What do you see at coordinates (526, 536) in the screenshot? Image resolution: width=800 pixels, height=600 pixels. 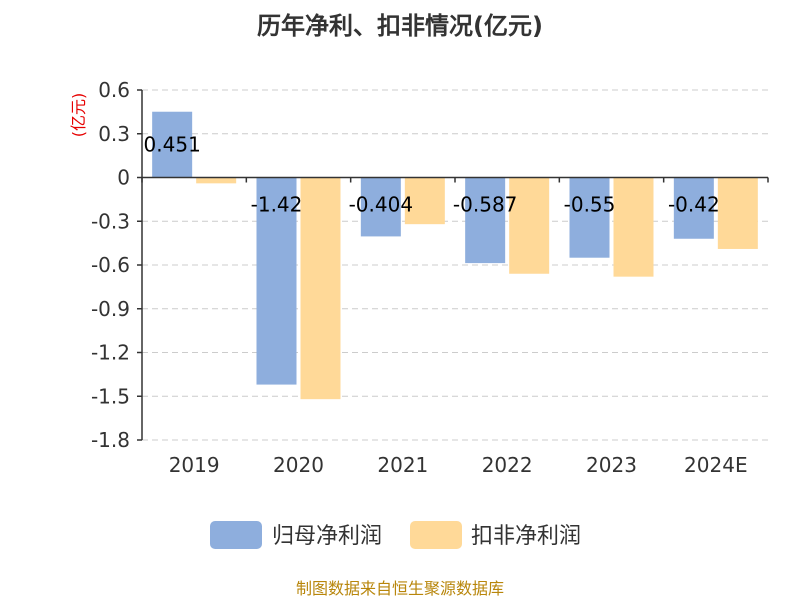 I see `legend-label: 扣非净利润` at bounding box center [526, 536].